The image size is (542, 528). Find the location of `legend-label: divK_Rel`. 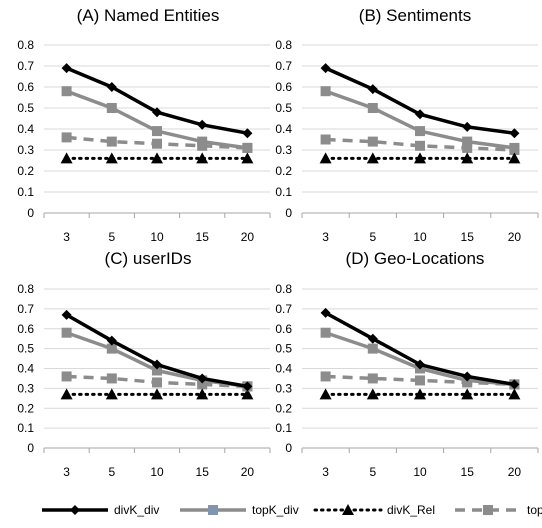

legend-label: divK_Rel is located at coordinates (411, 510).